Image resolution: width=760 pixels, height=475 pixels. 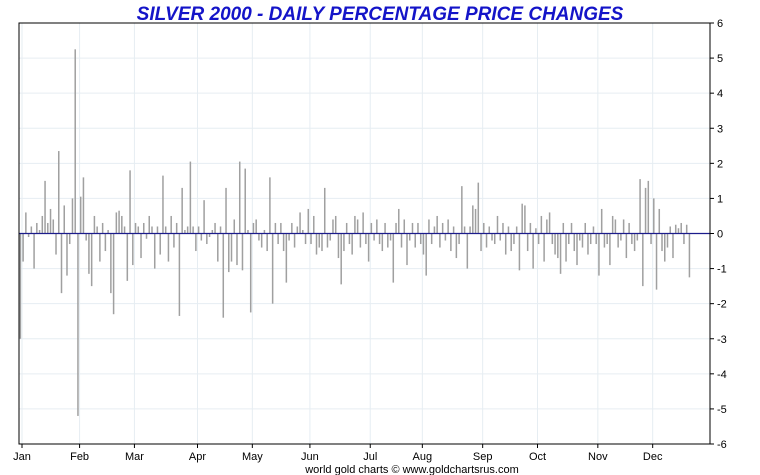 I want to click on y-axis: 6 5 4 3 2 1 0 -1 -2 -3 -4 -5 -6, so click(x=718, y=234).